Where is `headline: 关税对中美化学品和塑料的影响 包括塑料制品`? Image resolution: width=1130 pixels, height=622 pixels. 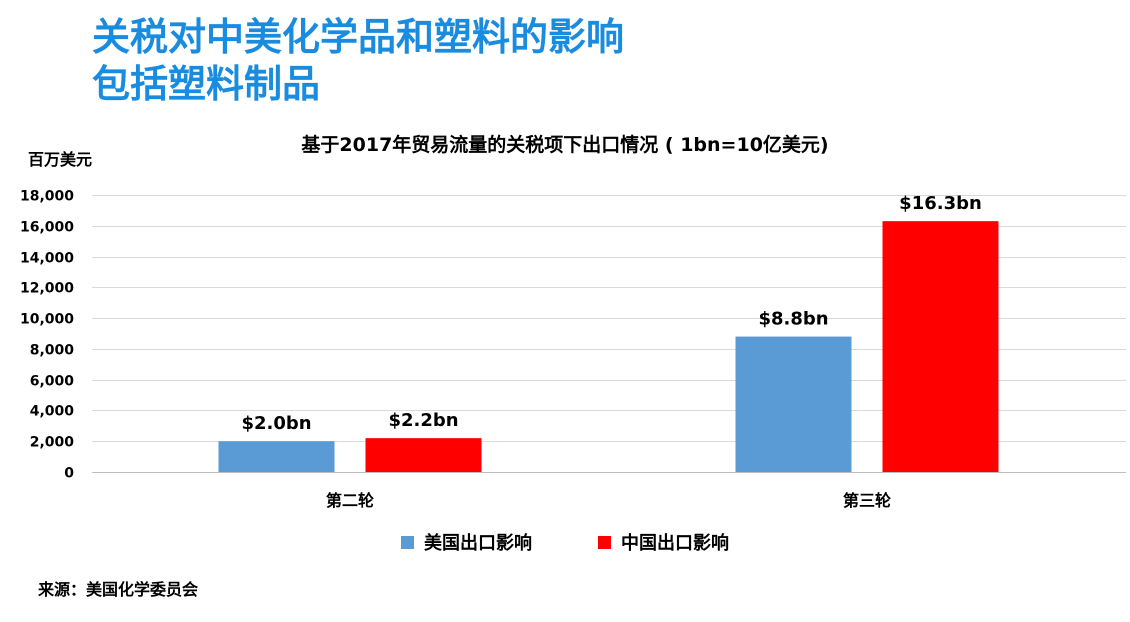 headline: 关税对中美化学品和塑料的影响 包括塑料制品 is located at coordinates (358, 61).